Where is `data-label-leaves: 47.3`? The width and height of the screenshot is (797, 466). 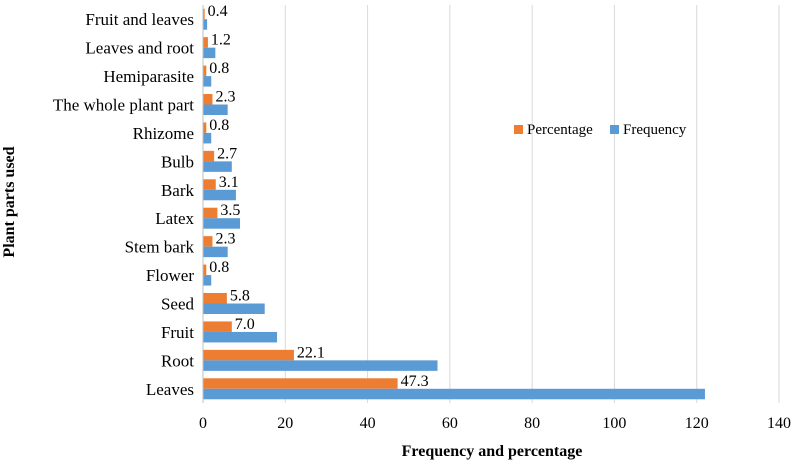 data-label-leaves: 47.3 is located at coordinates (415, 381).